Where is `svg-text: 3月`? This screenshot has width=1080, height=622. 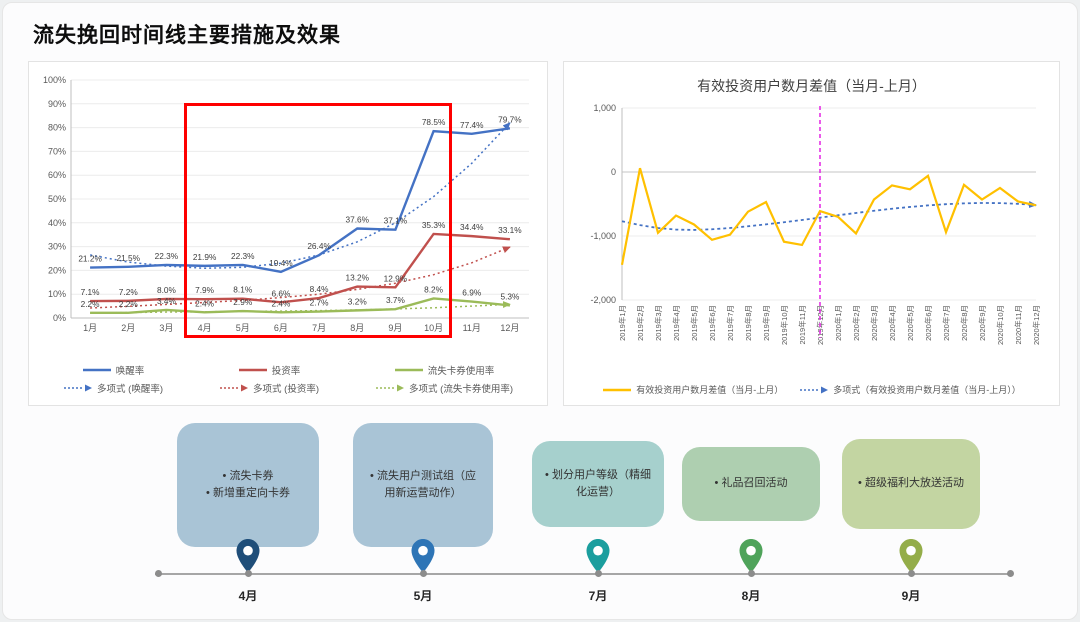
svg-text: 3月 is located at coordinates (166, 328).